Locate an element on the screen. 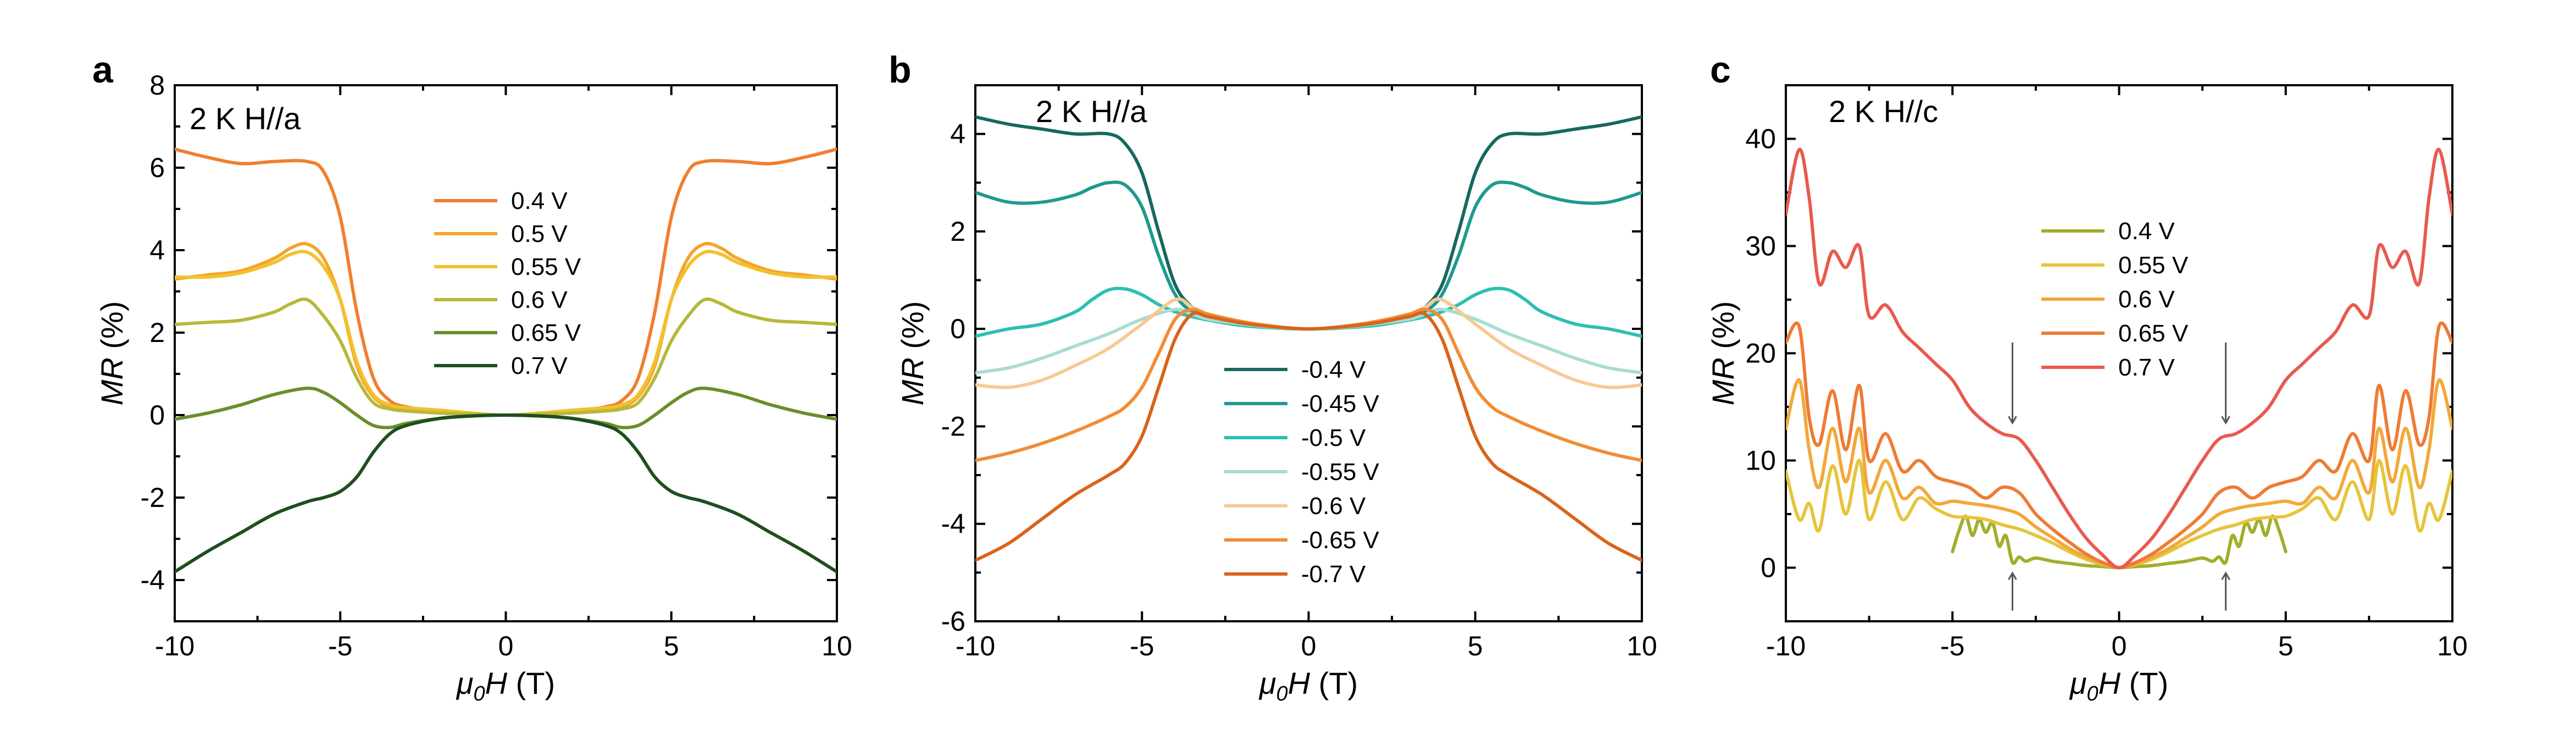  legend-label: -0.7 V is located at coordinates (1333, 574).